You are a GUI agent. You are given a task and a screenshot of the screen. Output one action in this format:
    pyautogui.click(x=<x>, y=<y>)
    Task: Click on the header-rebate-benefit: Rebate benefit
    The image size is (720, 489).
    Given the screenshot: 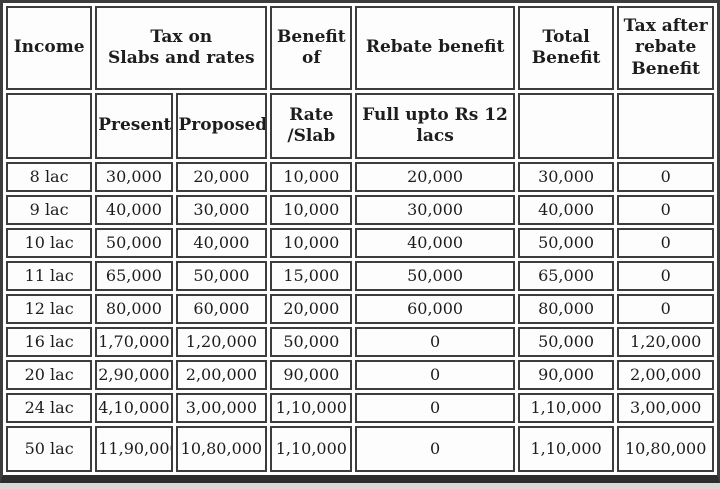 What is the action you would take?
    pyautogui.click(x=435, y=48)
    